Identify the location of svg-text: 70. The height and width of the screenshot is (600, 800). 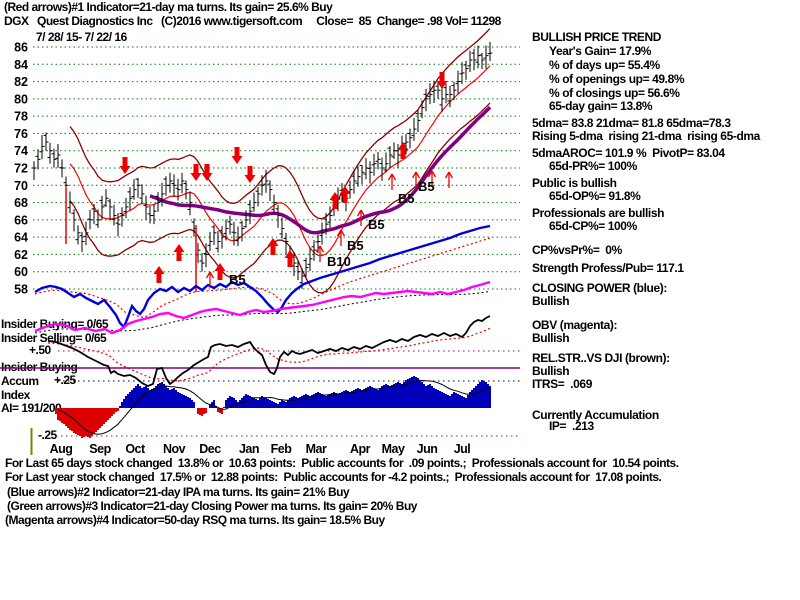
(21, 186).